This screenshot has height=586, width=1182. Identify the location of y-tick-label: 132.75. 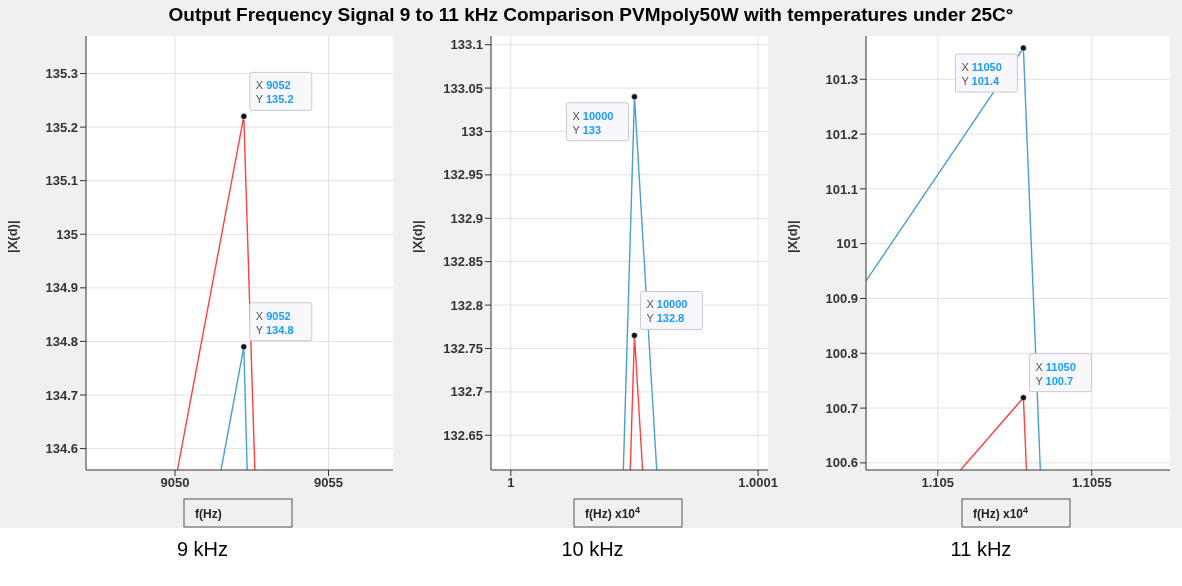
(463, 349).